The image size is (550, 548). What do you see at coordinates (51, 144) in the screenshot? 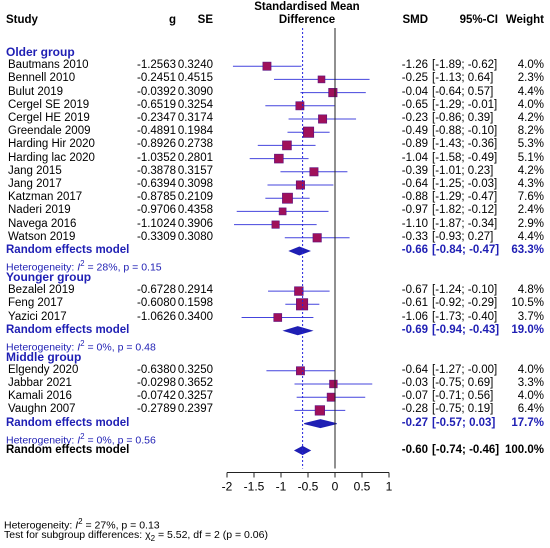
I see `study-name: Harding Hir 2020` at bounding box center [51, 144].